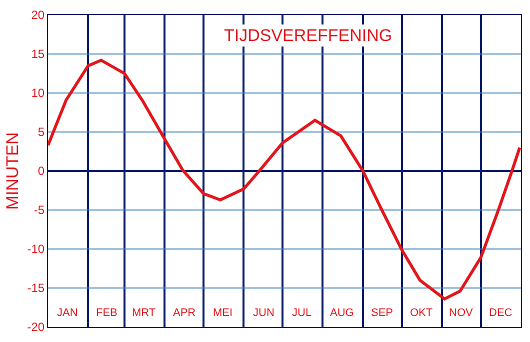 The image size is (530, 342). I want to click on x-tick-label: FEB, so click(107, 313).